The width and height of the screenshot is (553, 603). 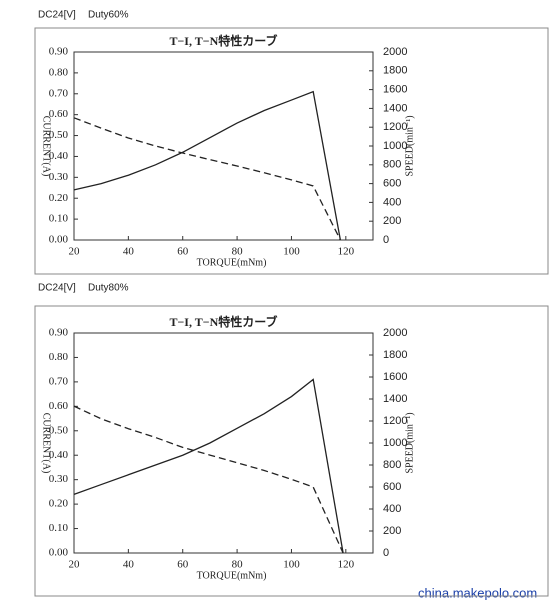 What do you see at coordinates (477, 592) in the screenshot?
I see `watermark: china.makepolo.com` at bounding box center [477, 592].